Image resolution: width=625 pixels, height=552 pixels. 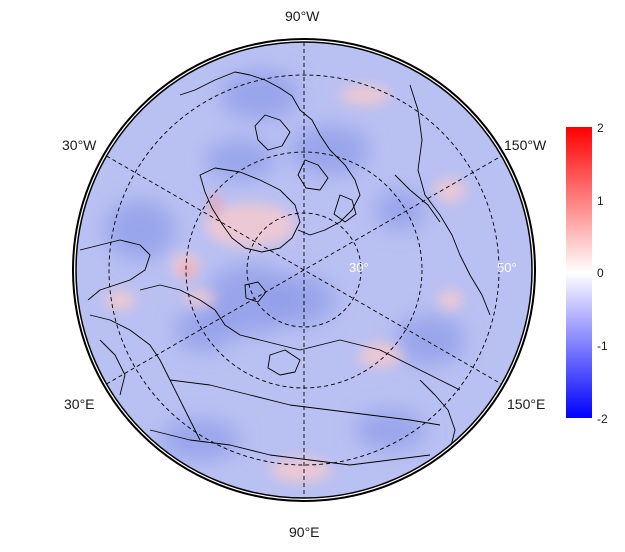 I want to click on svalbard-outline, so click(x=255, y=292).